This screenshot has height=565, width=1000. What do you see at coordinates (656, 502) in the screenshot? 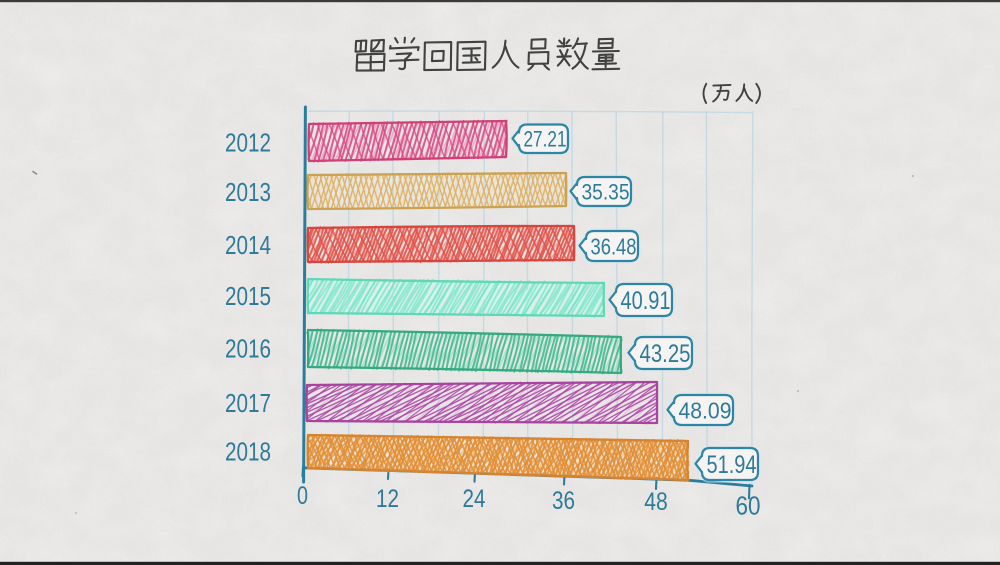
I see `svg-text: 48` at bounding box center [656, 502].